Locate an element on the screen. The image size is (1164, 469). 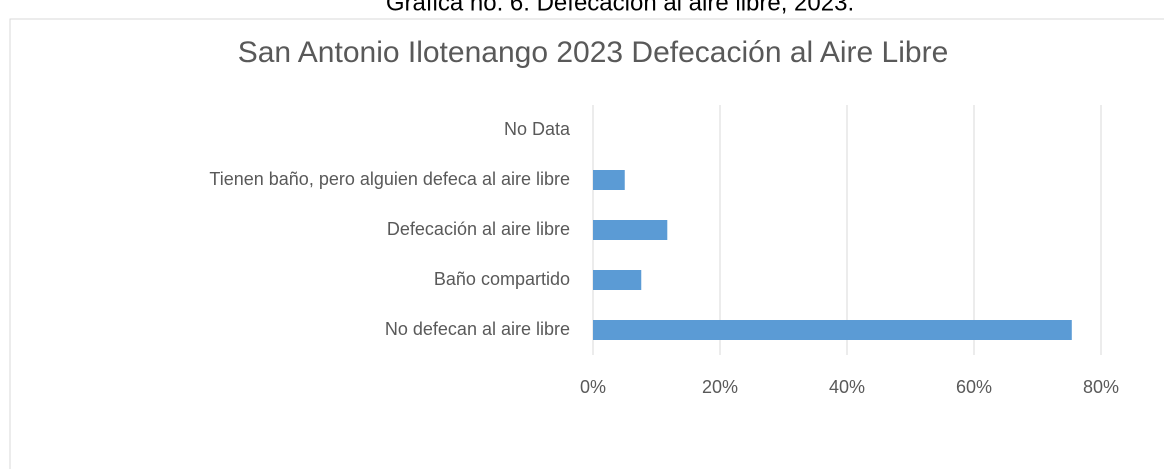
y-tick-label: Baño compartido is located at coordinates (502, 279).